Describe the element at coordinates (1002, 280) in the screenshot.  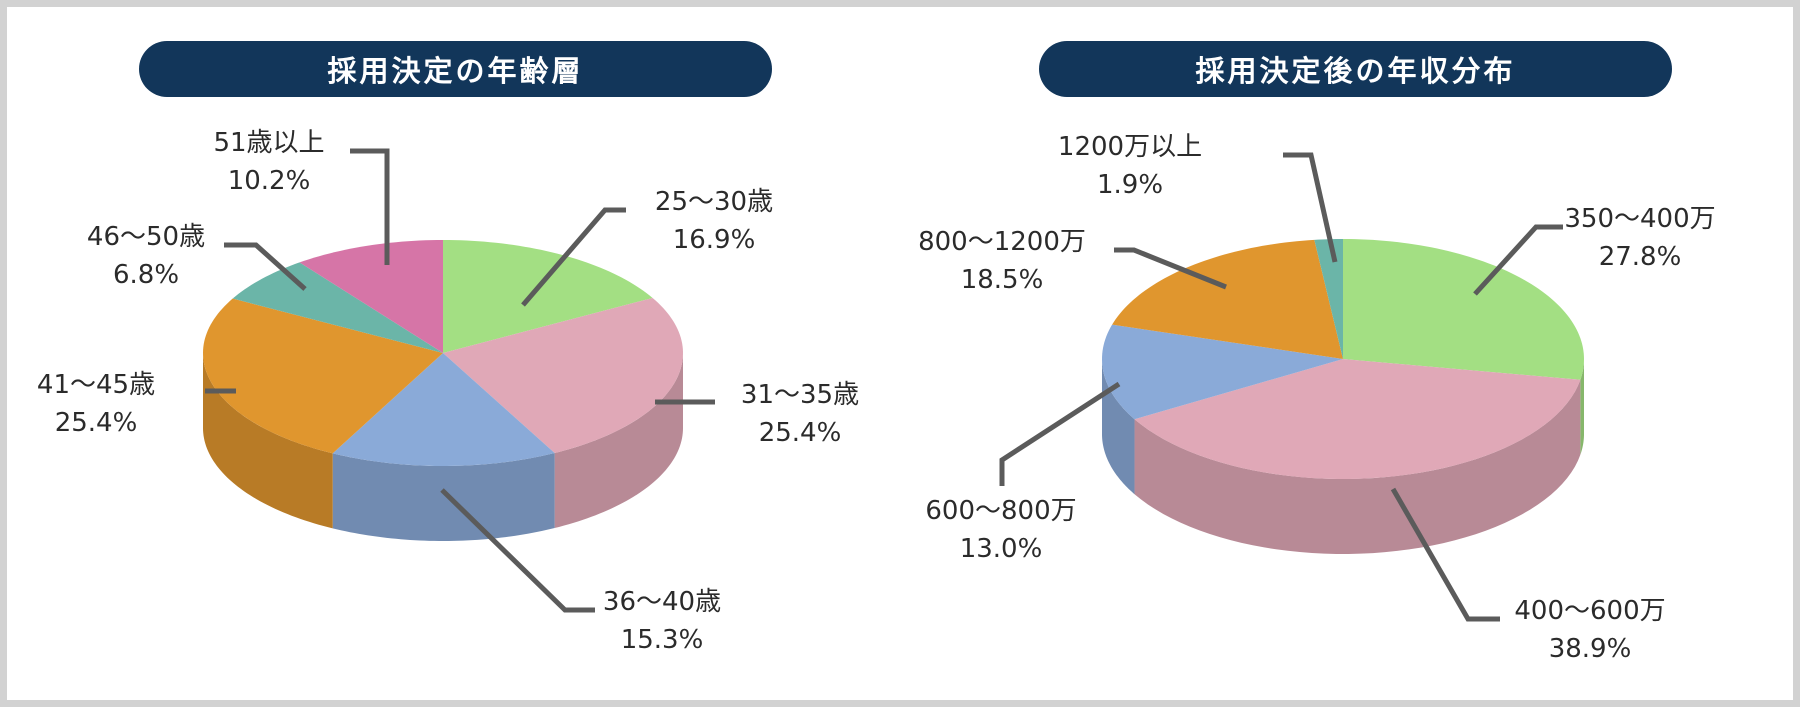
I see `slice-value-label-3: 18.5%` at that location.